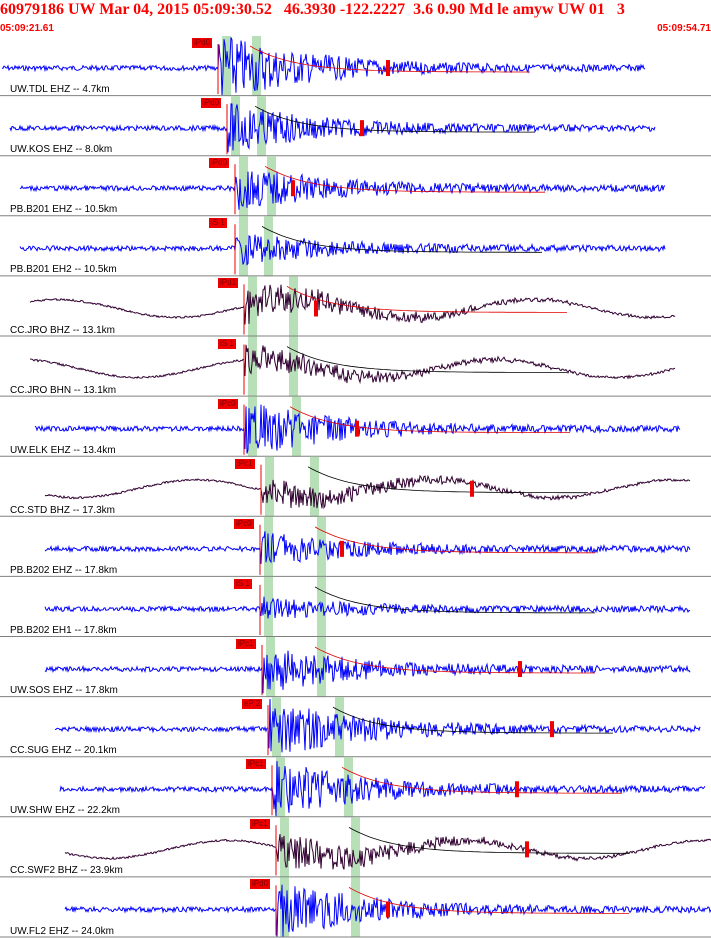 The image size is (711, 938). I want to click on phase-pick-flag: iPd1, so click(228, 283).